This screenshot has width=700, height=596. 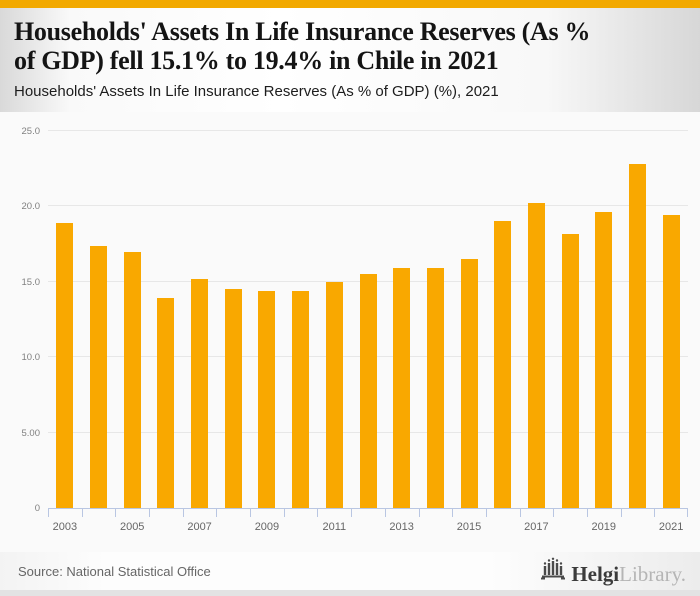 I want to click on x-tick-label-2021: 2021, so click(x=671, y=527).